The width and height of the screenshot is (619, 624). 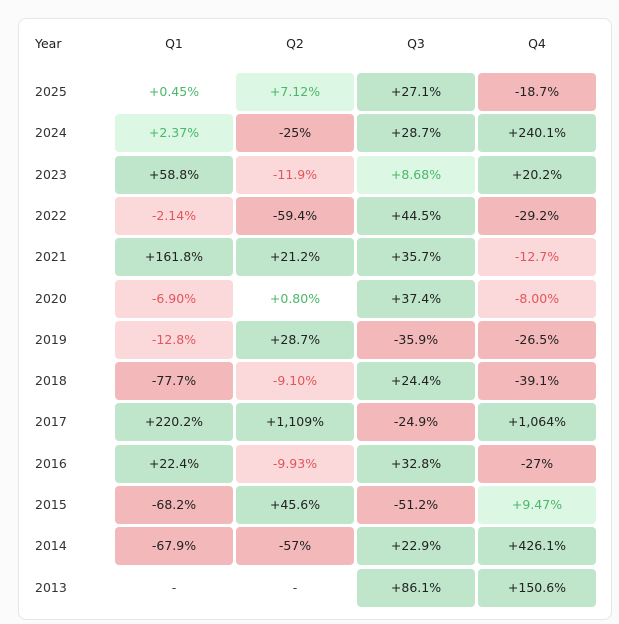 I want to click on quarter-header: Q2, so click(x=295, y=43).